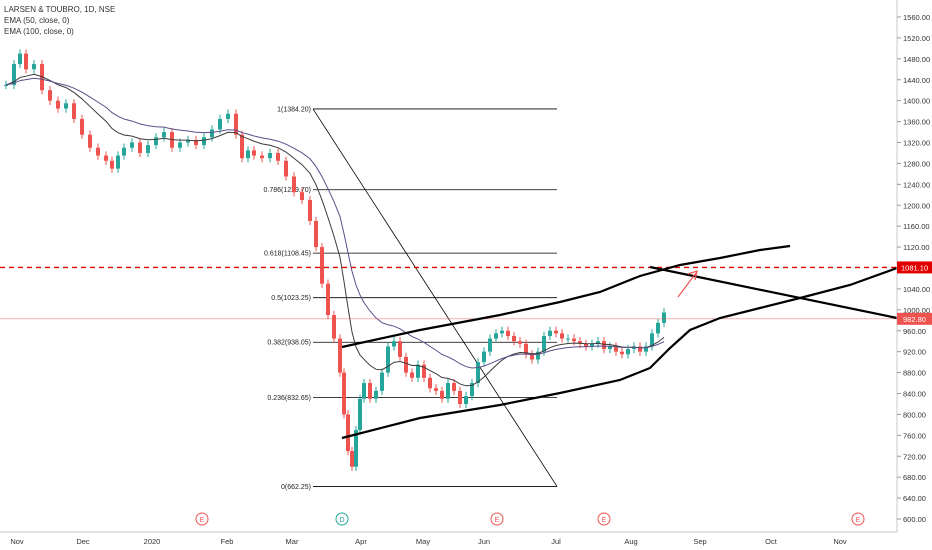  I want to click on time-tick-label: Jun, so click(484, 541).